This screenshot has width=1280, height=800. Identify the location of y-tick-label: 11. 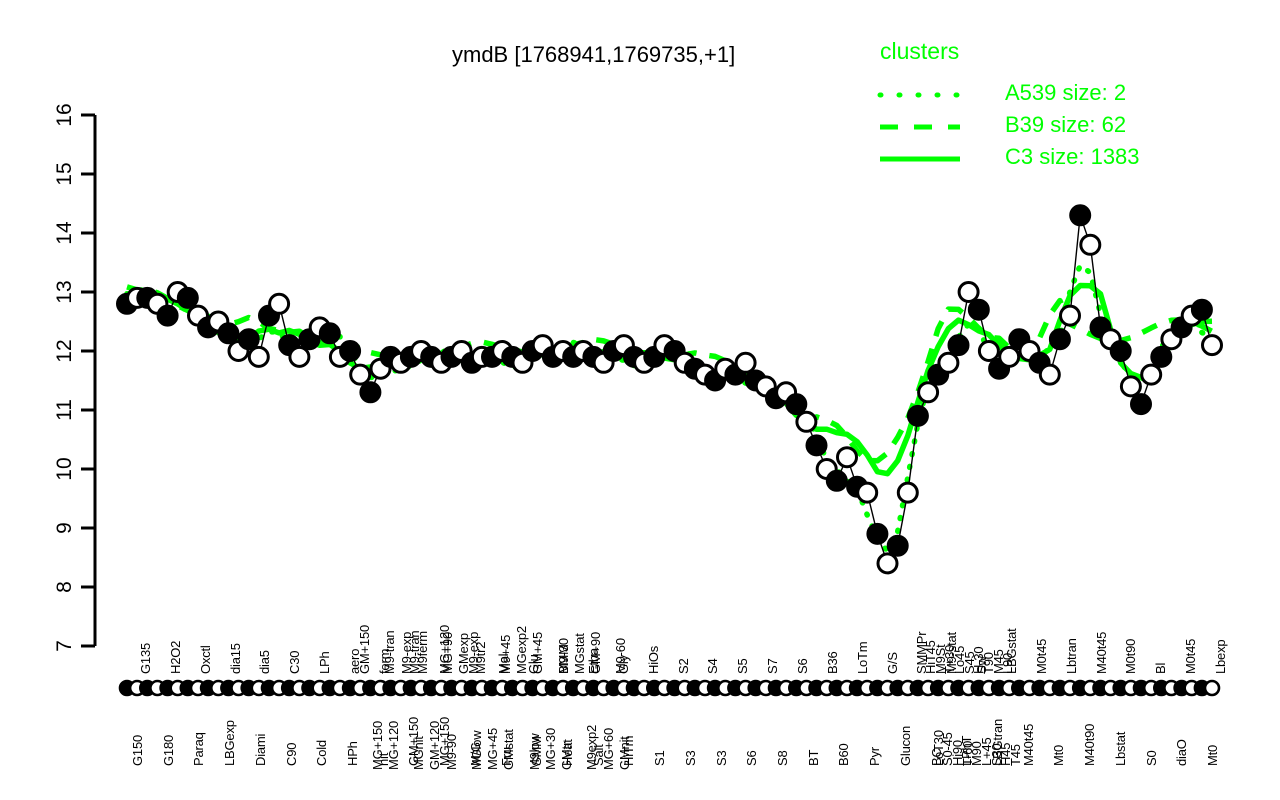
(64, 410).